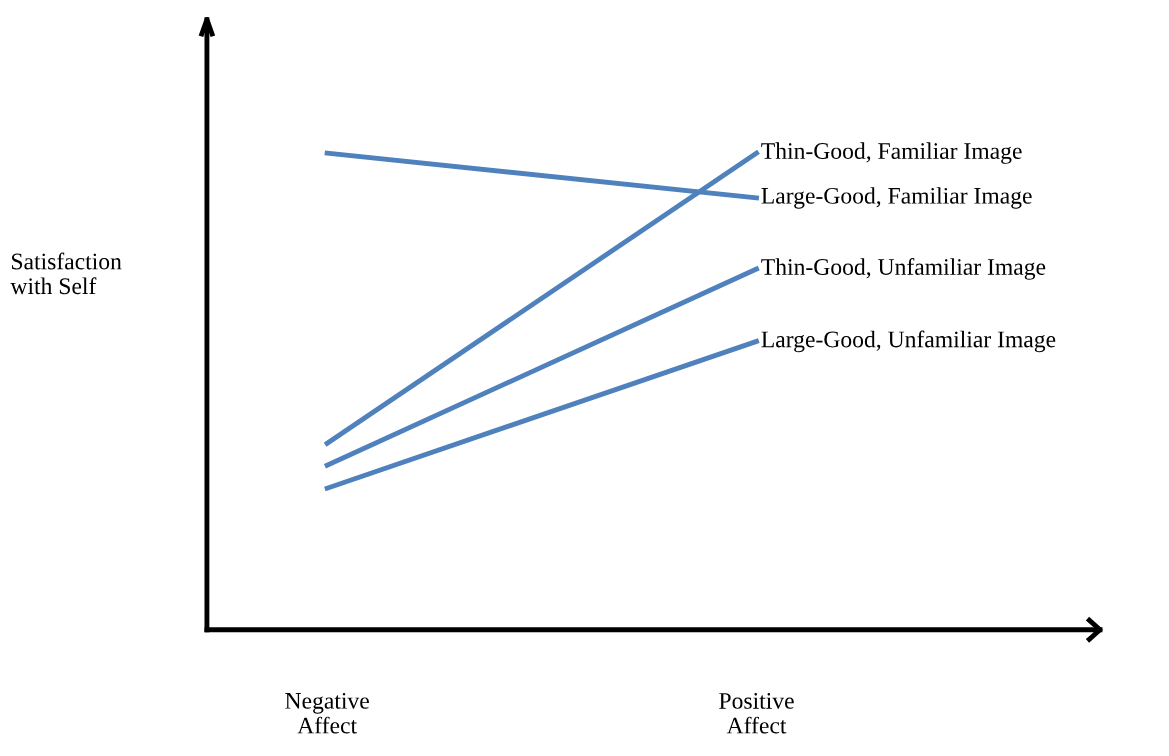  What do you see at coordinates (756, 713) in the screenshot?
I see `x-tick-label: Positive Affect` at bounding box center [756, 713].